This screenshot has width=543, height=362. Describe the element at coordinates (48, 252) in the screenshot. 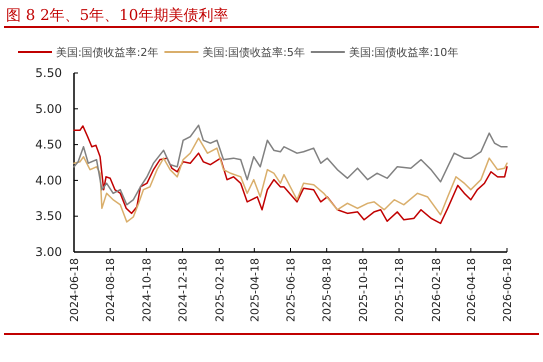

I see `y-tick-label: 3.00` at that location.